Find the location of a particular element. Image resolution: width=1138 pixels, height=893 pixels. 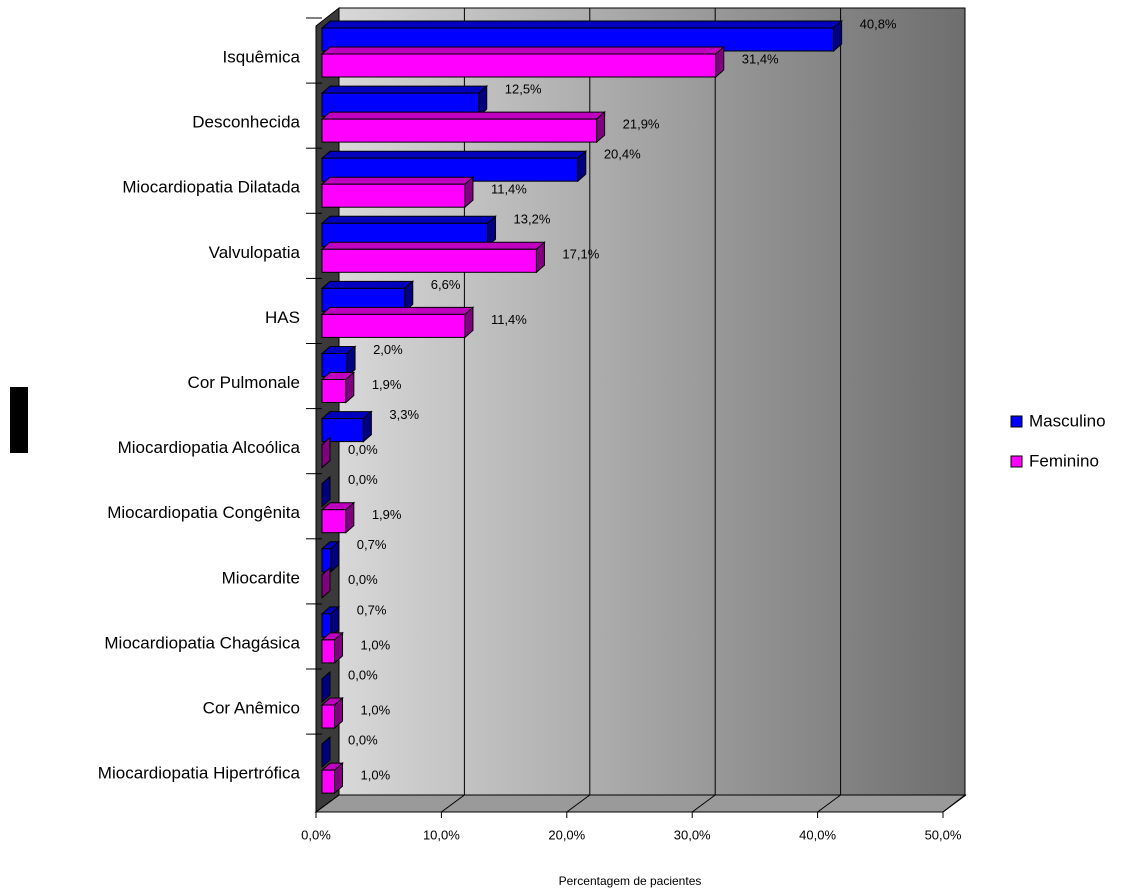

legend-label: Masculino is located at coordinates (1067, 420).